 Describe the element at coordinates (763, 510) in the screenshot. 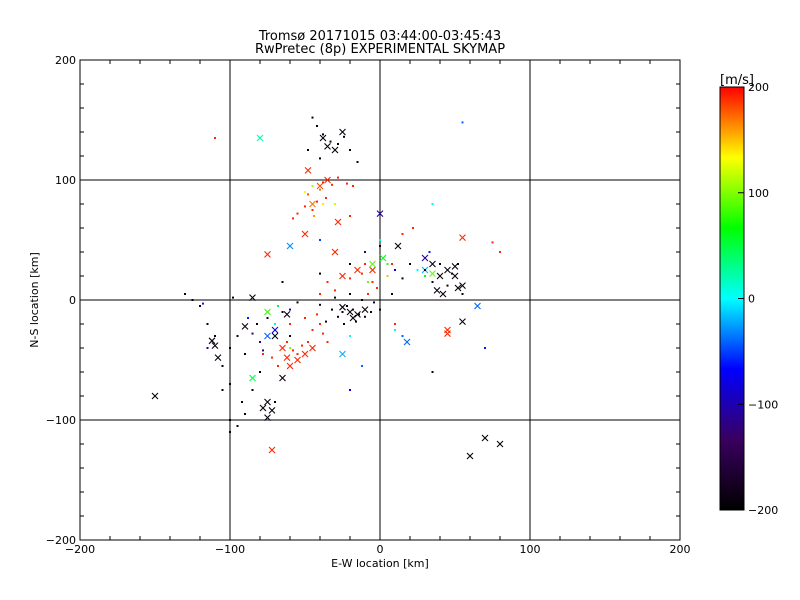

I see `colorbar-tick-label: −200` at that location.